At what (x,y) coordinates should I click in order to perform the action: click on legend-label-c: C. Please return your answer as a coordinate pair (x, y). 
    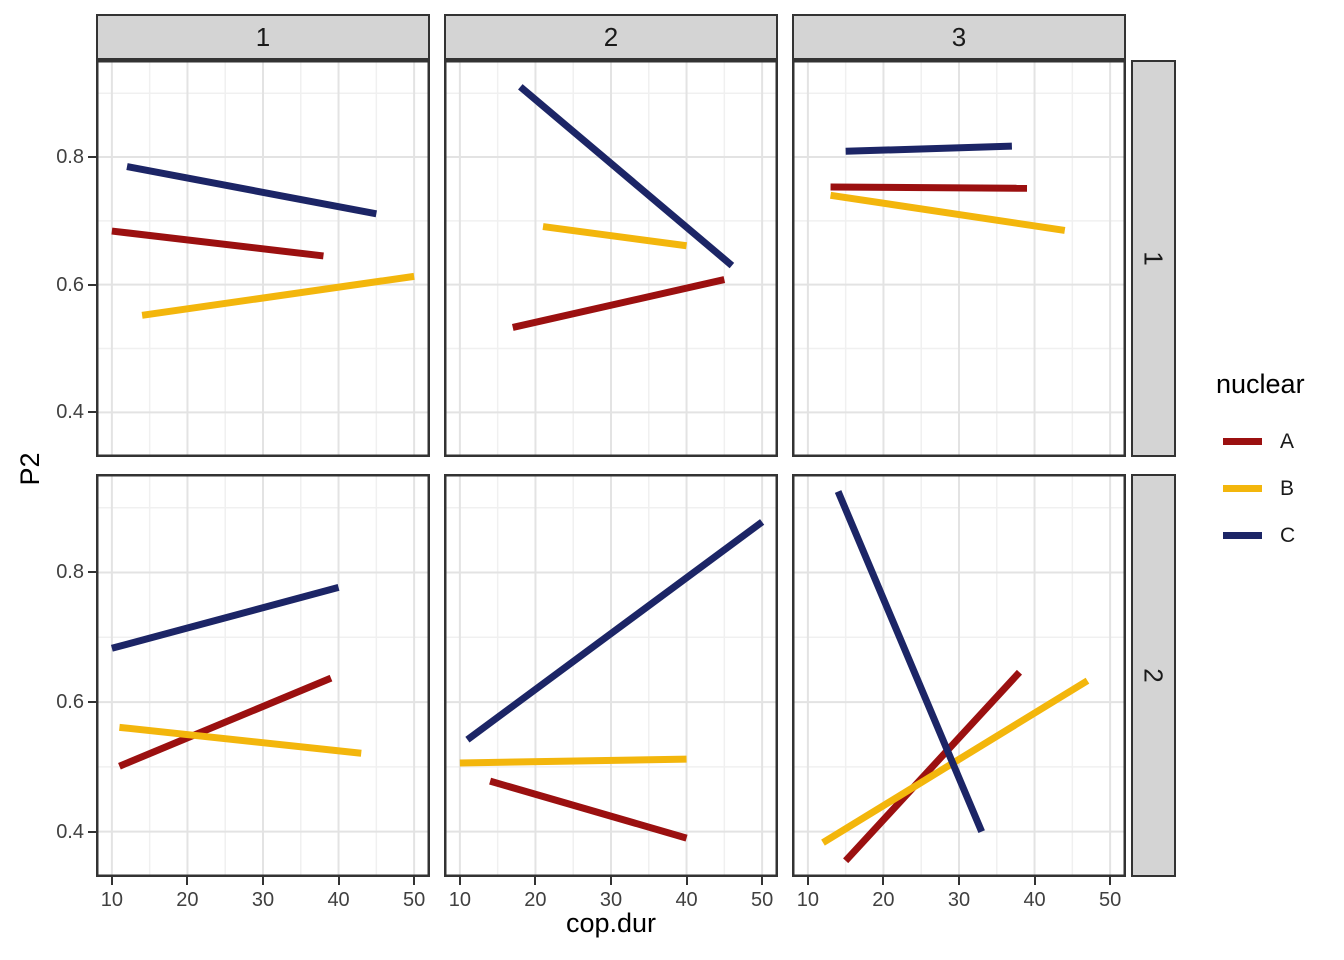
    Looking at the image, I should click on (1288, 535).